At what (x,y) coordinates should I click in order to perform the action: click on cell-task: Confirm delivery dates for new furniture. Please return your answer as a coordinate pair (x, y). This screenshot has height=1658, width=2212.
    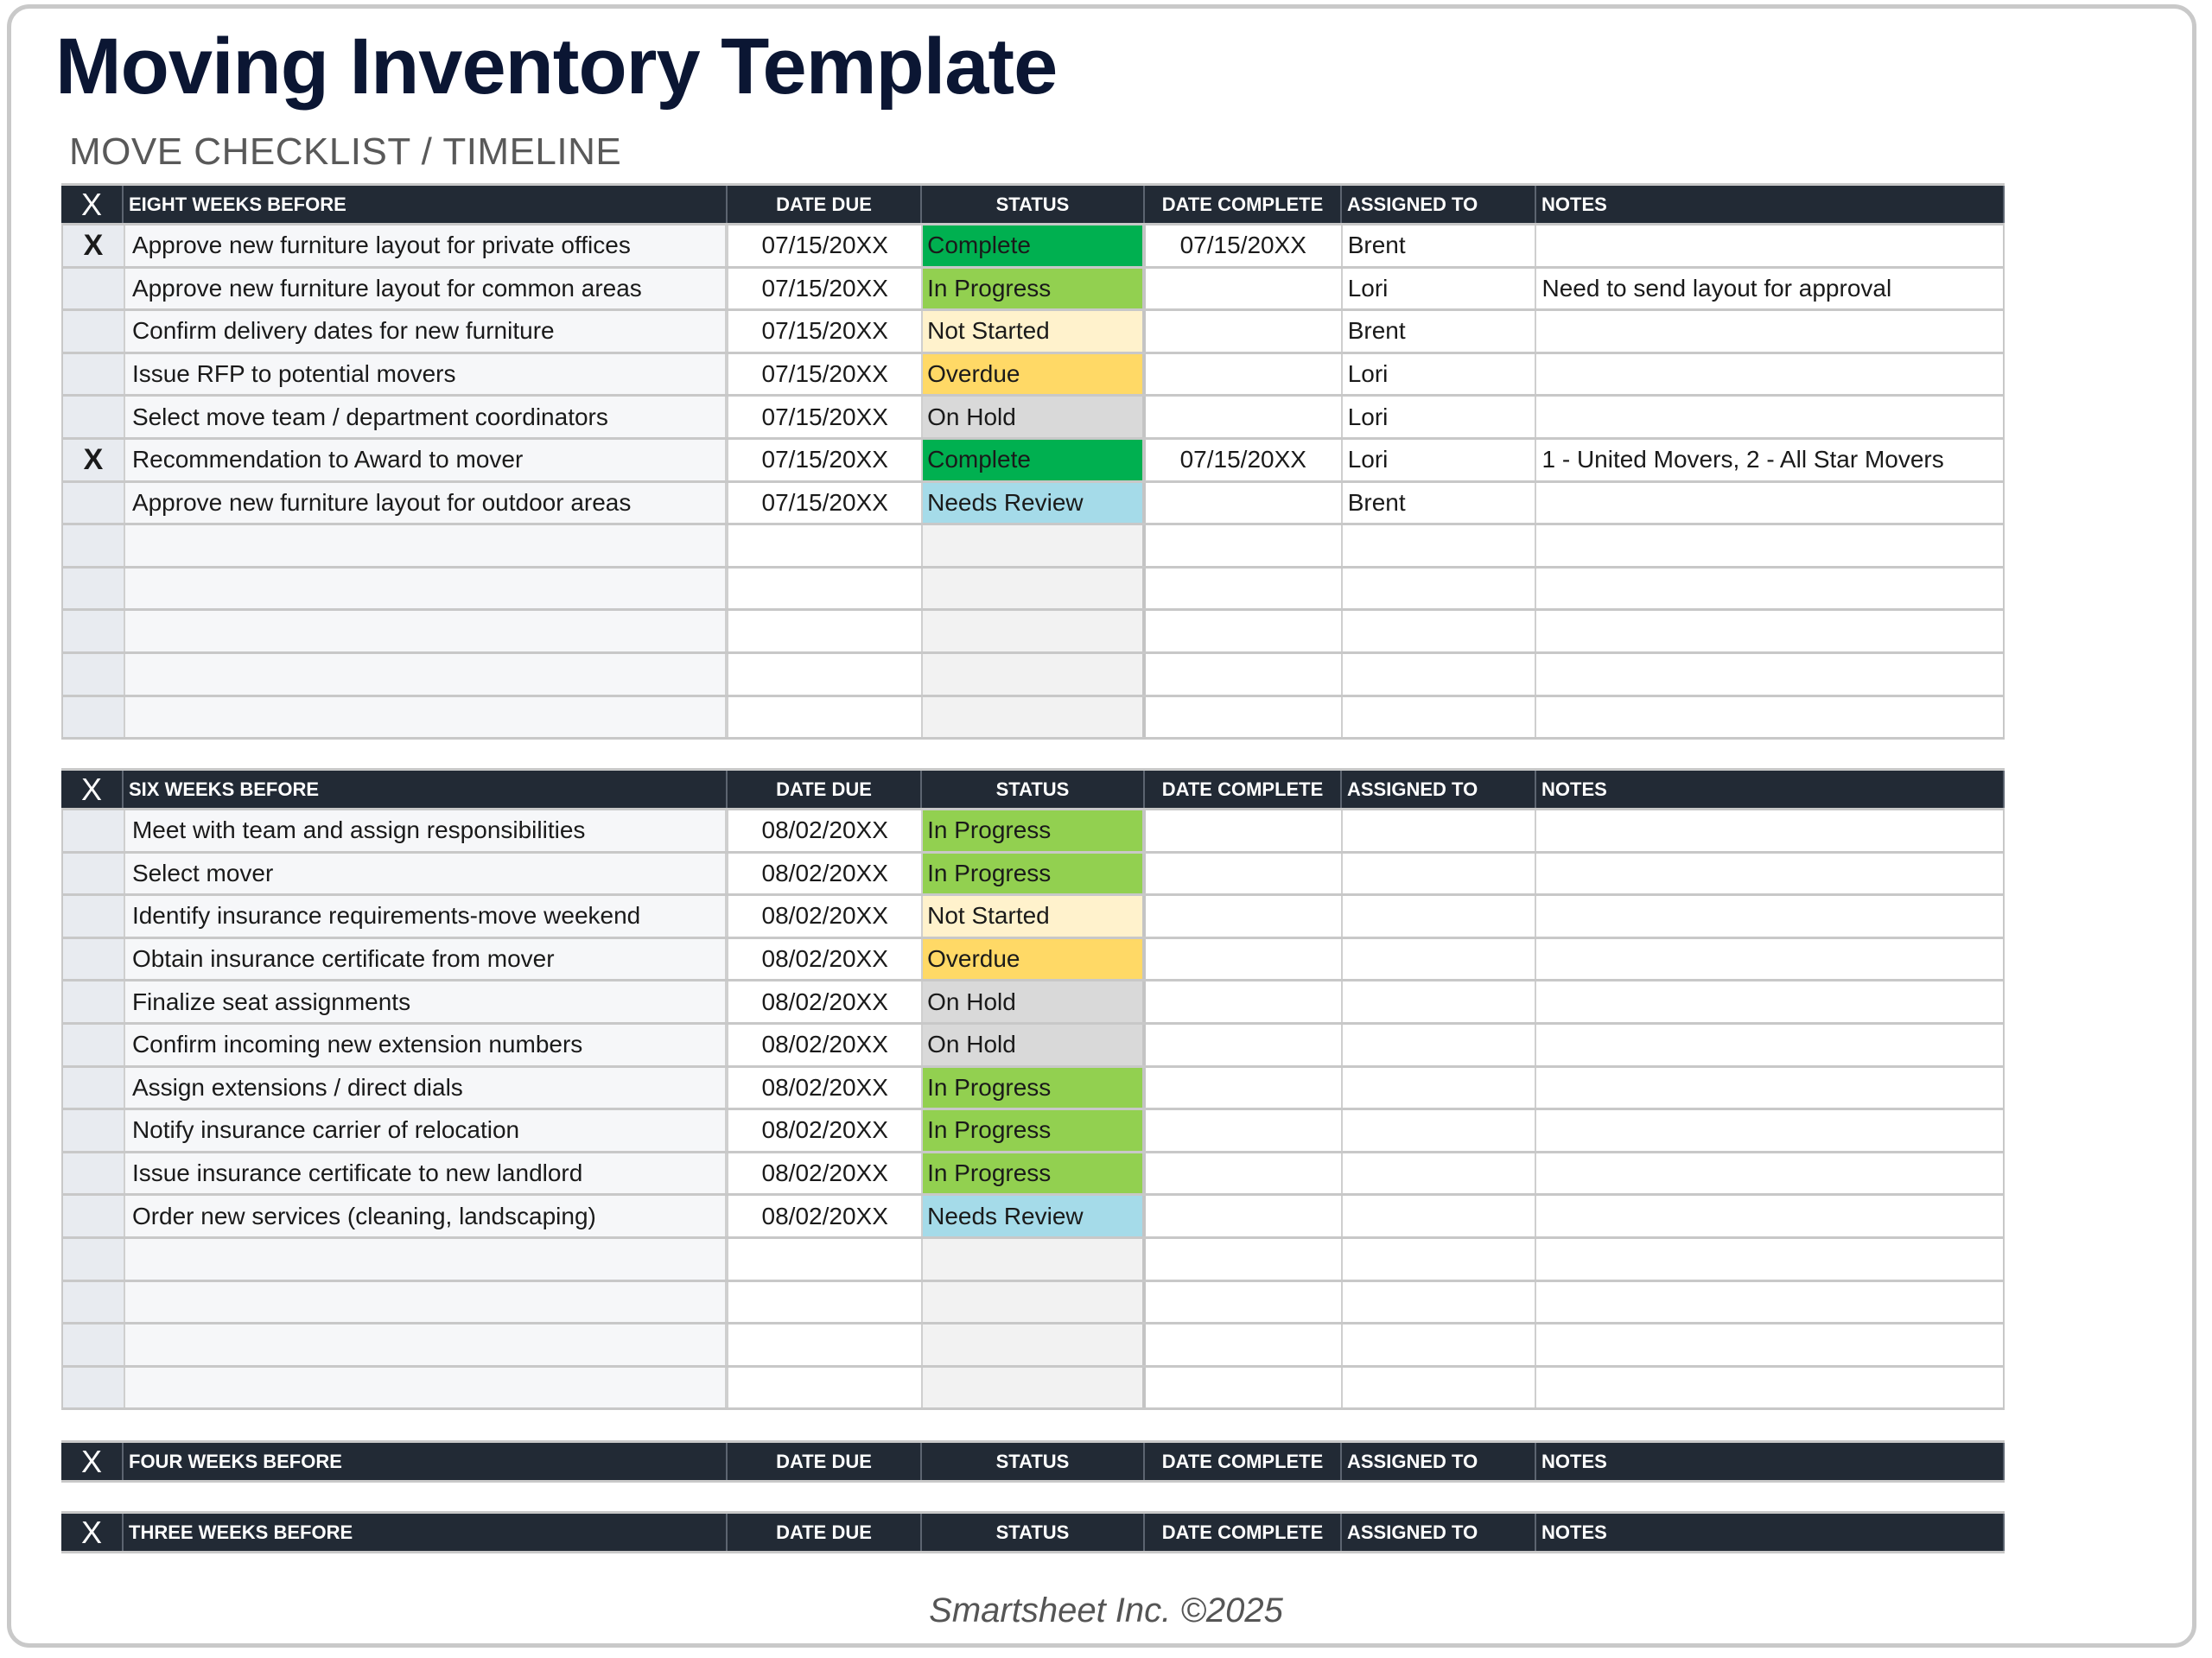
    Looking at the image, I should click on (426, 331).